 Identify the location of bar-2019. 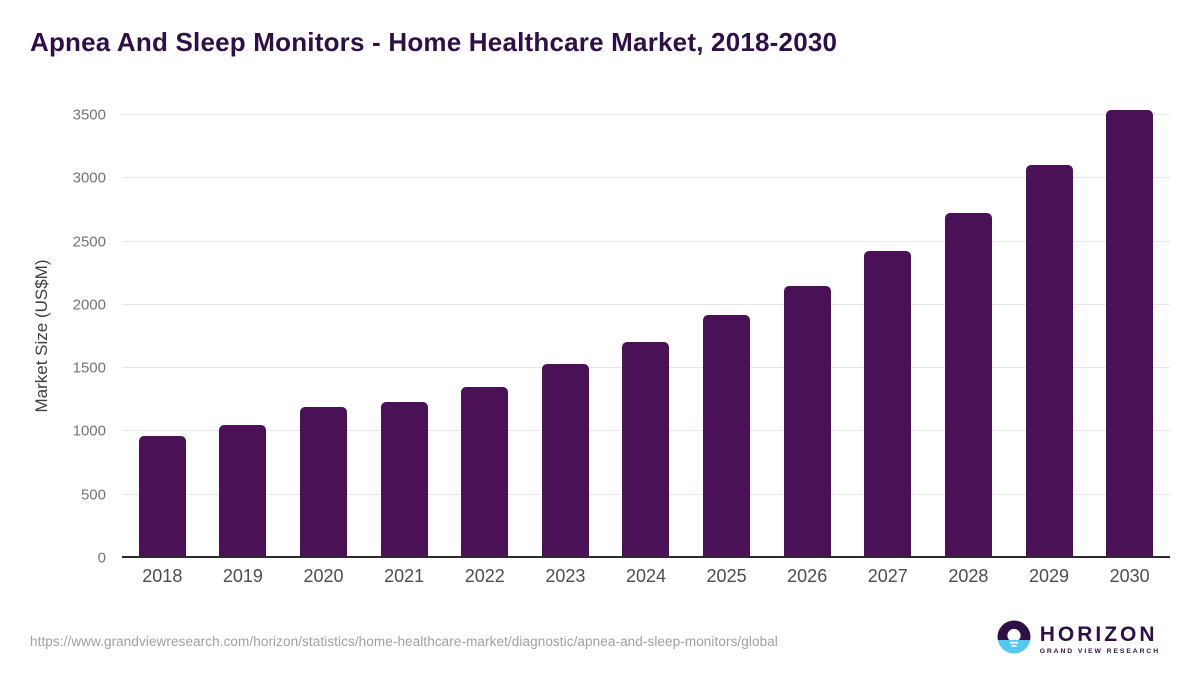
(243, 490).